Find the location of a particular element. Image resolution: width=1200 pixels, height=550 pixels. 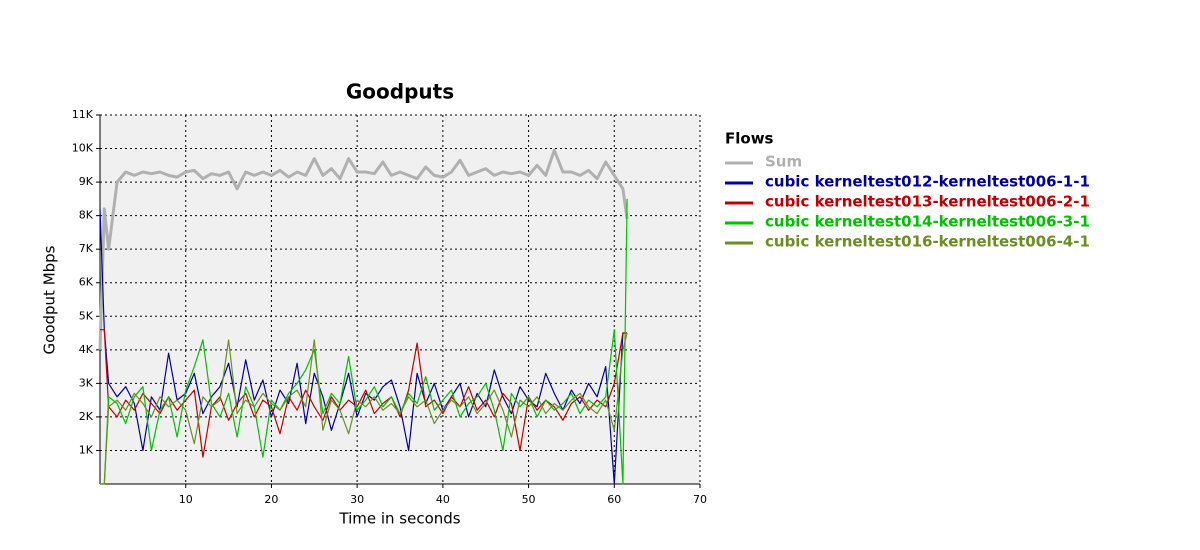

y-tick-label: 8K is located at coordinates (86, 215).